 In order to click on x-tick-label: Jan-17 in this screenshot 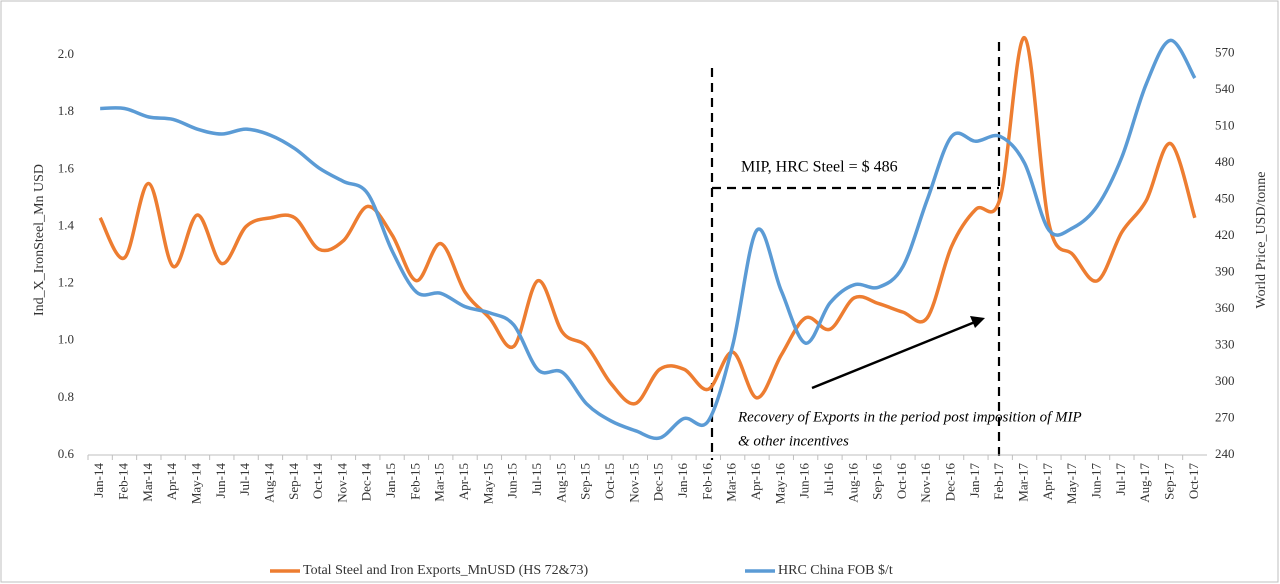, I will do `click(974, 480)`.